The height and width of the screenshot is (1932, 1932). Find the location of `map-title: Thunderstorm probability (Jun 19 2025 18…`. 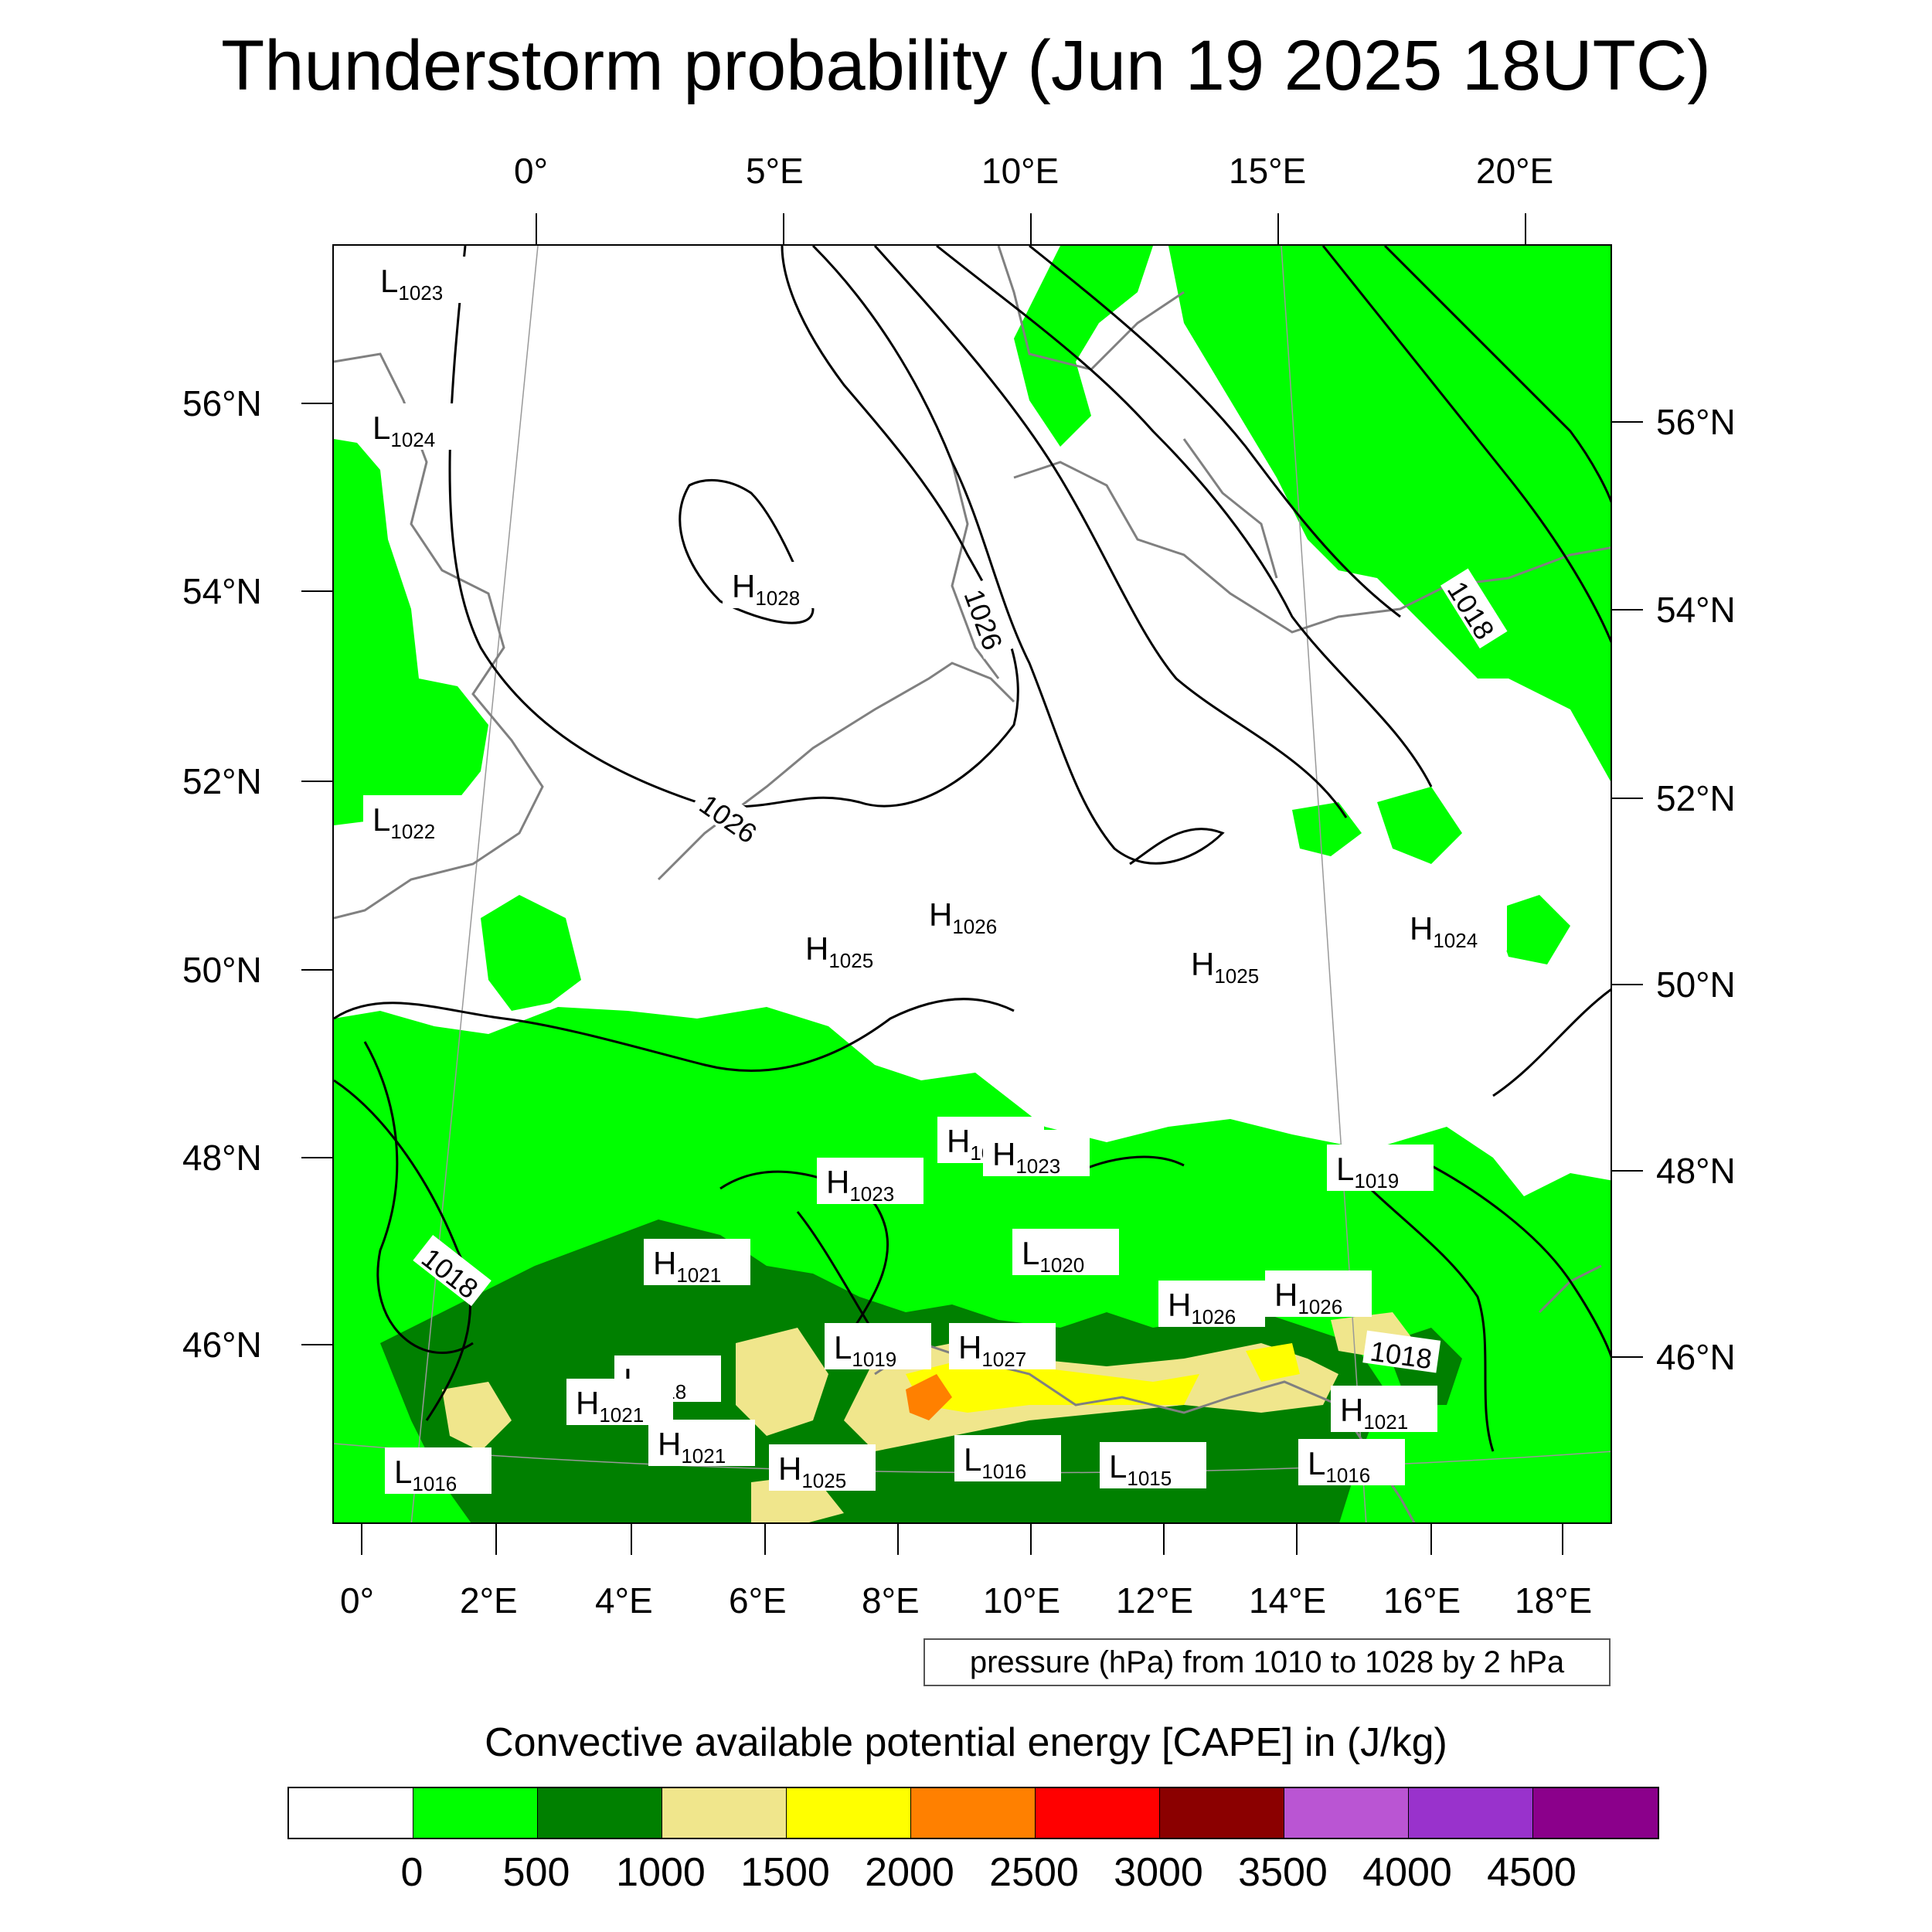

map-title: Thunderstorm probability (Jun 19 2025 18… is located at coordinates (966, 66).